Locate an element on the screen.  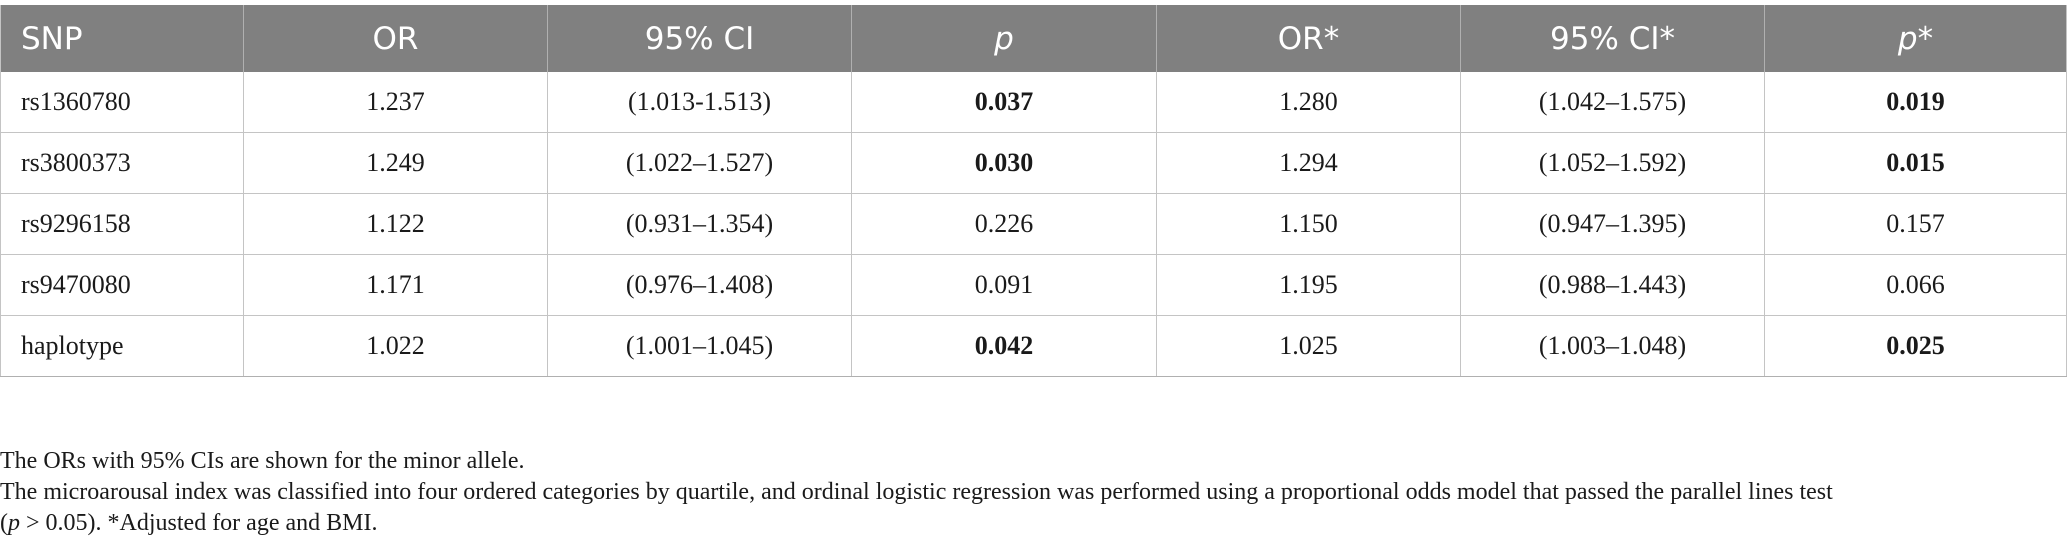
footnote-adjusted-note: > 0.05). *Adjusted for age and BMI. is located at coordinates (199, 523).